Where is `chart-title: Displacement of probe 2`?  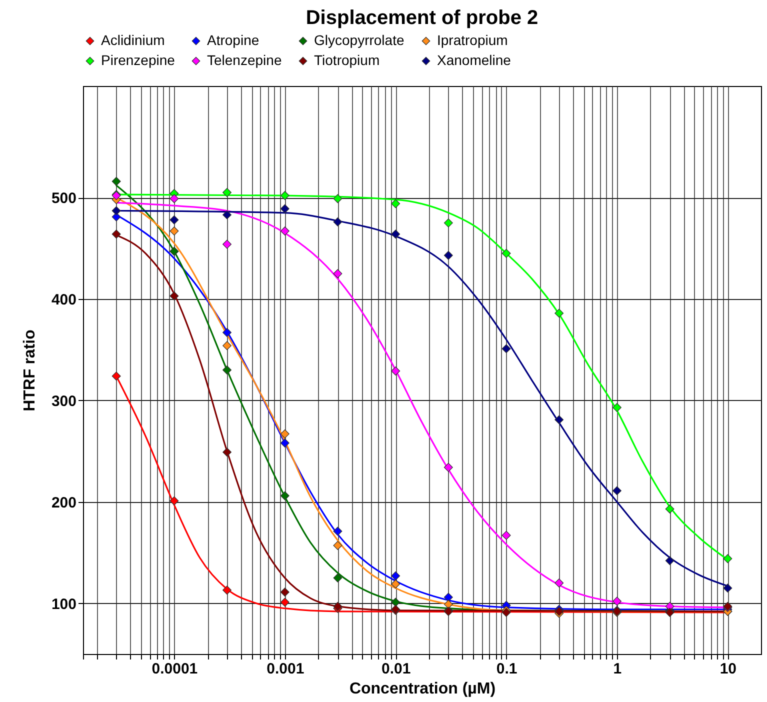
chart-title: Displacement of probe 2 is located at coordinates (422, 18).